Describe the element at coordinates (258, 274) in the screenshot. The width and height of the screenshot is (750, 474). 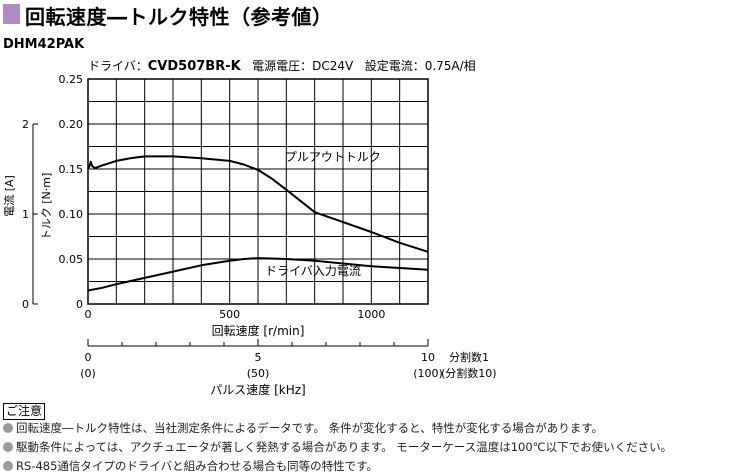
I see `input-current-line` at that location.